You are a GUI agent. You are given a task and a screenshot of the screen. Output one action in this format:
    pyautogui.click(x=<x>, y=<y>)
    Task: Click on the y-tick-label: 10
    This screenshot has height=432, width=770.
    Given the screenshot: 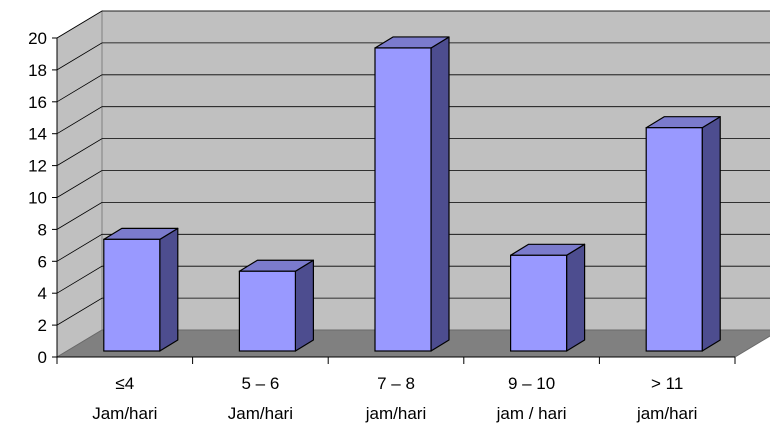 What is the action you would take?
    pyautogui.click(x=37, y=198)
    